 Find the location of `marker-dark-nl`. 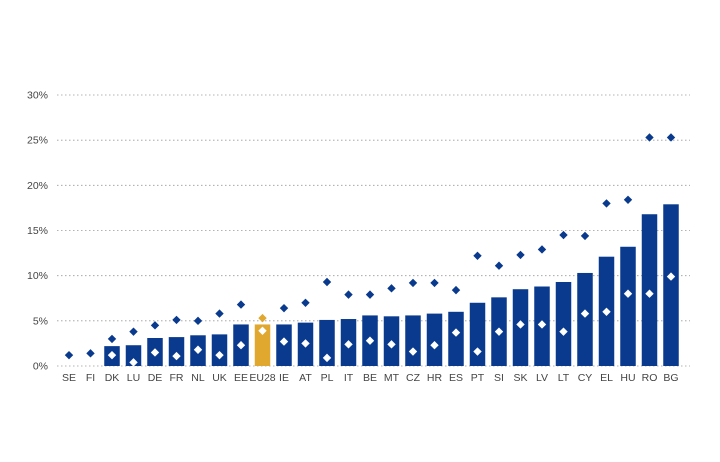

marker-dark-nl is located at coordinates (198, 321).